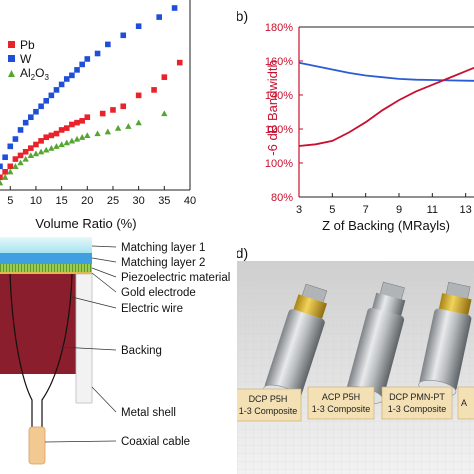 This screenshot has height=474, width=474. What do you see at coordinates (11, 73) in the screenshot?
I see `legend-al2o3-marker` at bounding box center [11, 73].